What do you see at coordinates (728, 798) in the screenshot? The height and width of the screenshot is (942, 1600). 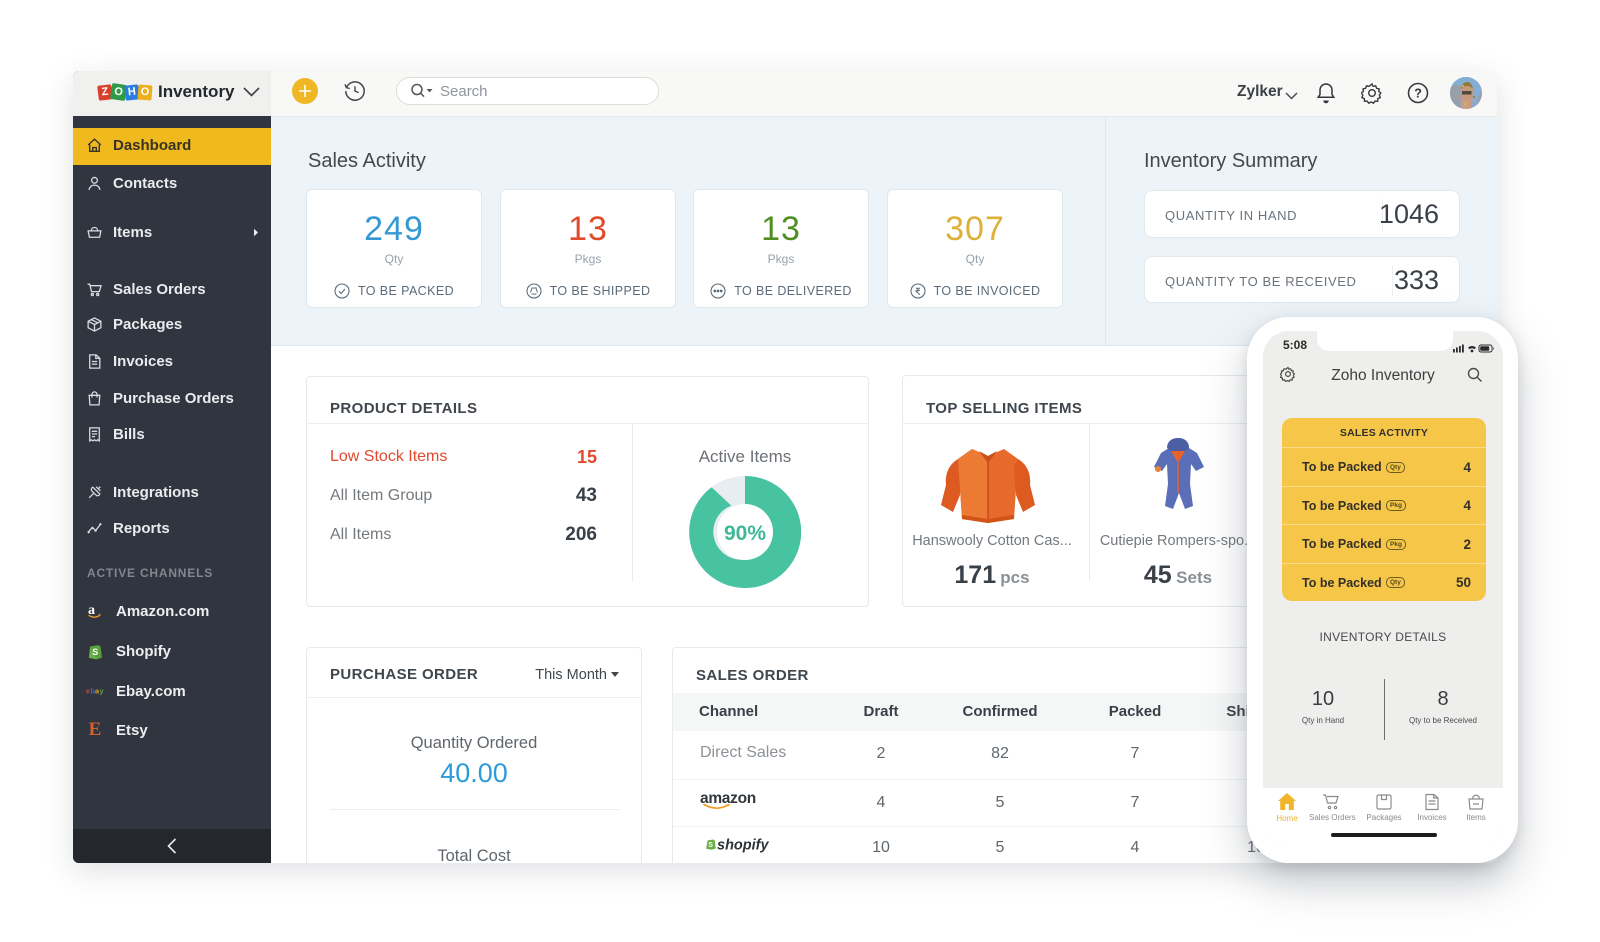 I see `svg-text: amazon` at bounding box center [728, 798].